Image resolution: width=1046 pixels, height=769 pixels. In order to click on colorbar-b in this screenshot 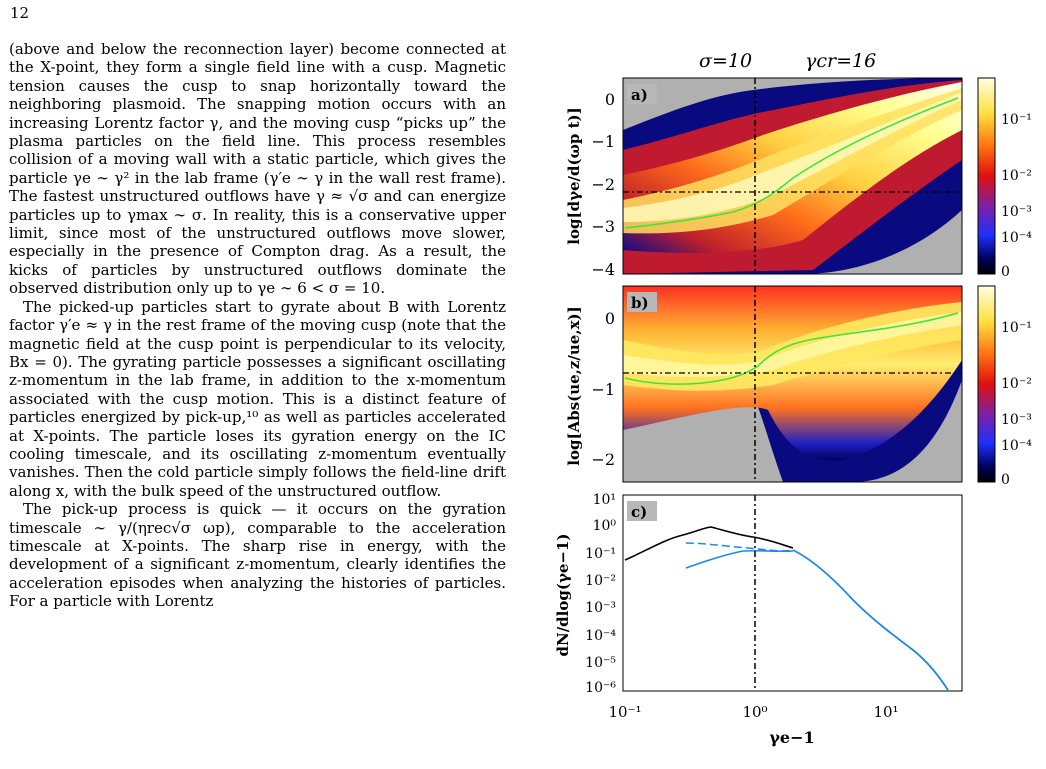, I will do `click(986, 384)`.